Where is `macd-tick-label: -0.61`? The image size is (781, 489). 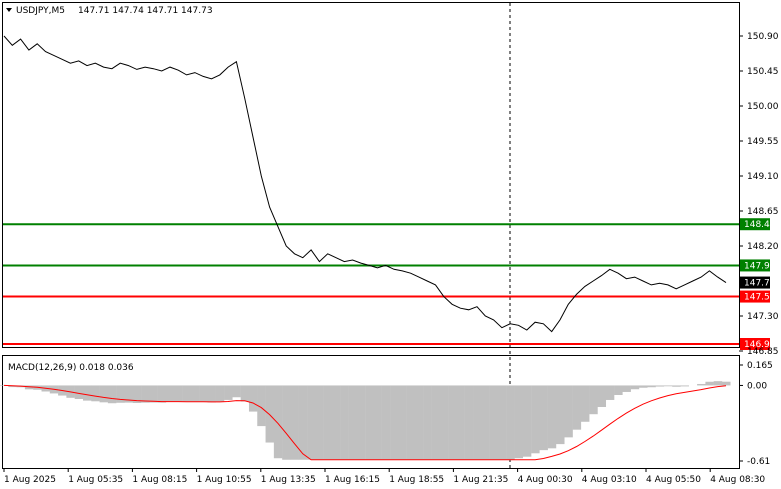 macd-tick-label: -0.61 is located at coordinates (758, 462).